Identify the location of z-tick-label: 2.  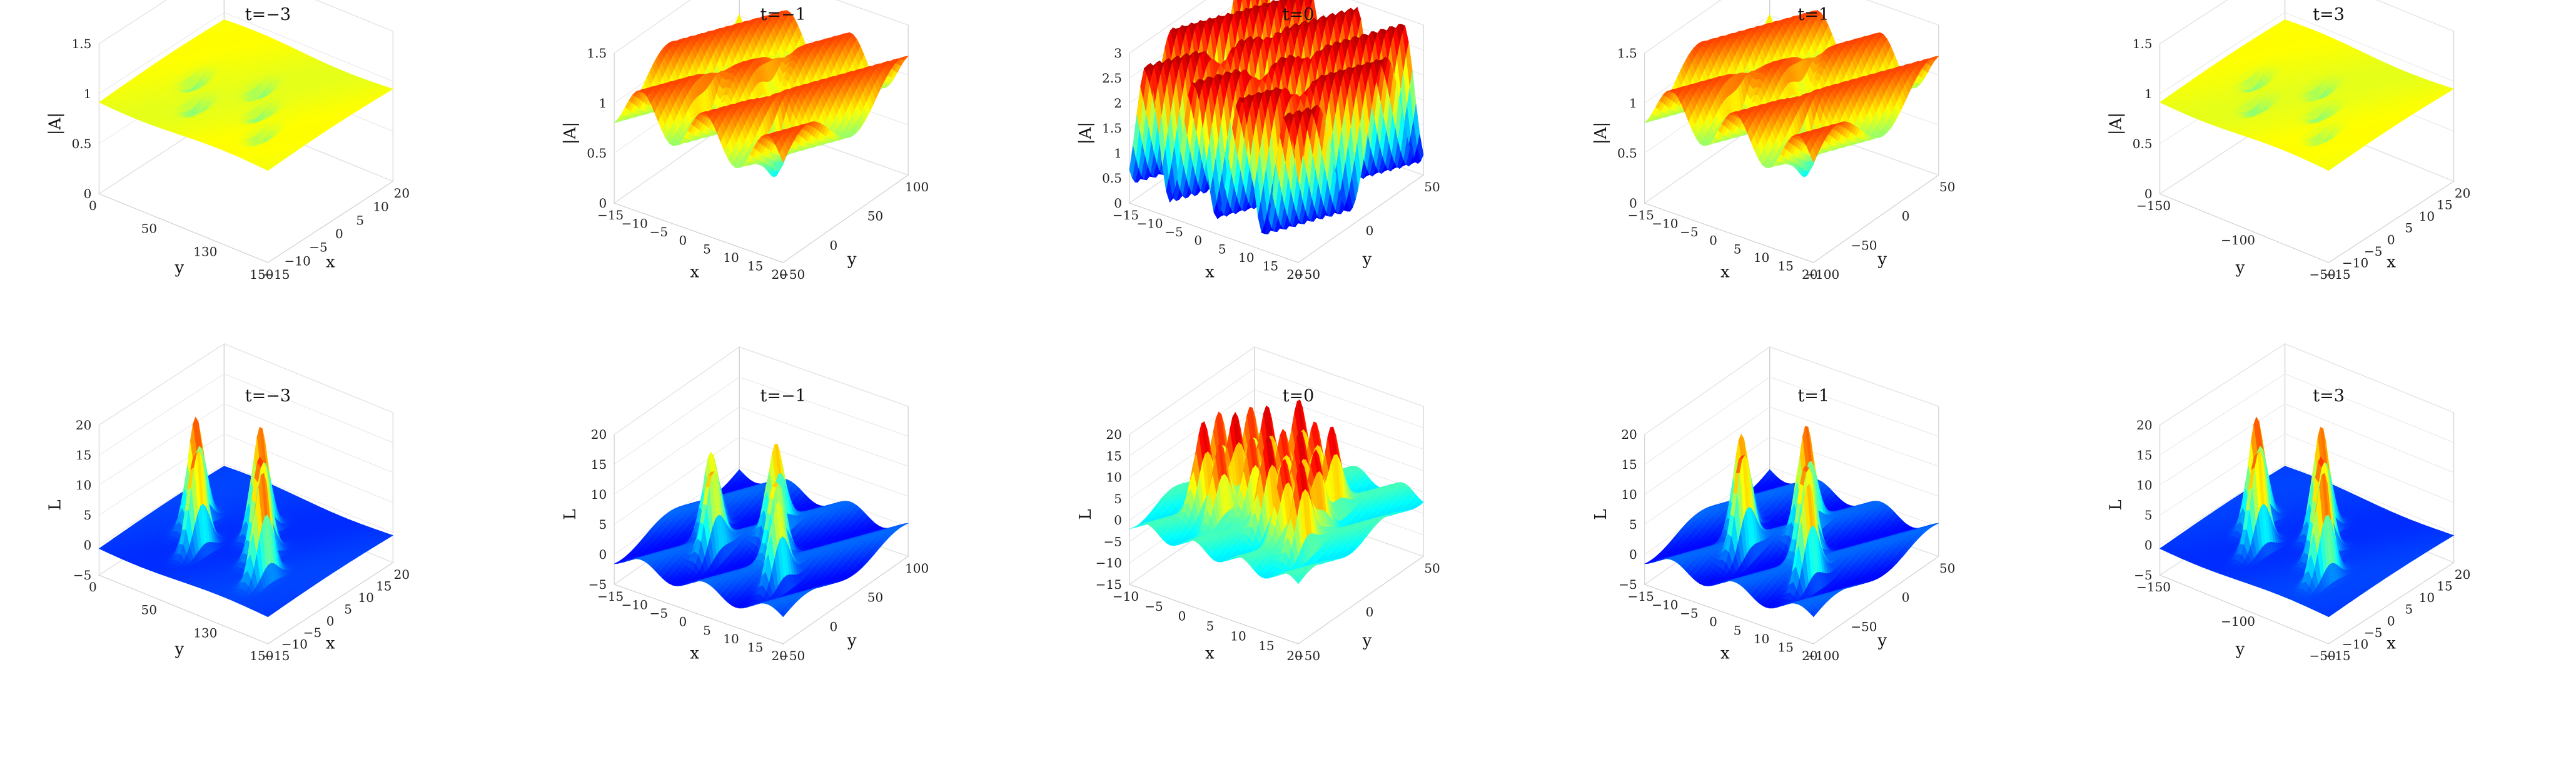
(1118, 103).